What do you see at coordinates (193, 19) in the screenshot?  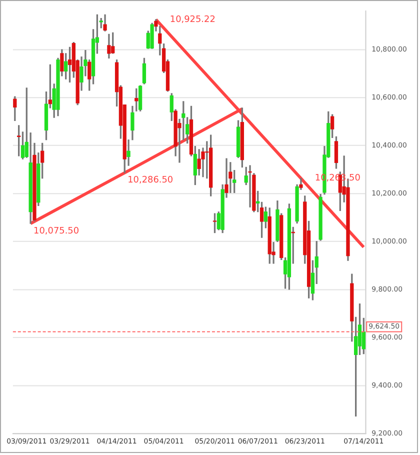 I see `data-label: 10,925.22` at bounding box center [193, 19].